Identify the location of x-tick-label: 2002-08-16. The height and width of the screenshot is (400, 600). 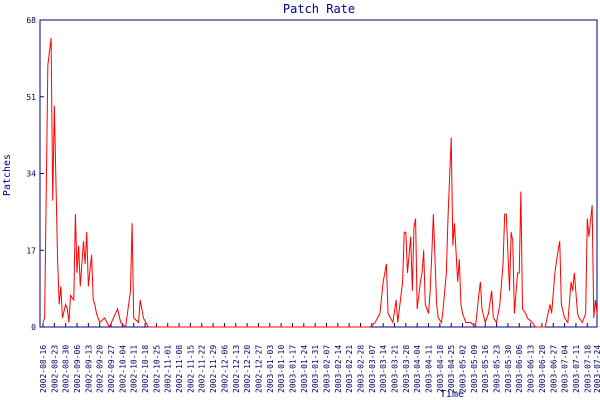
(43, 369).